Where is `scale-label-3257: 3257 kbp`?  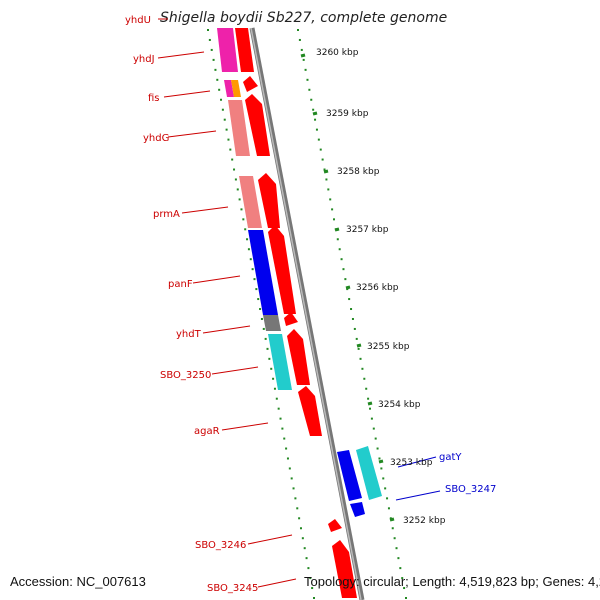
scale-label-3257: 3257 kbp is located at coordinates (367, 230).